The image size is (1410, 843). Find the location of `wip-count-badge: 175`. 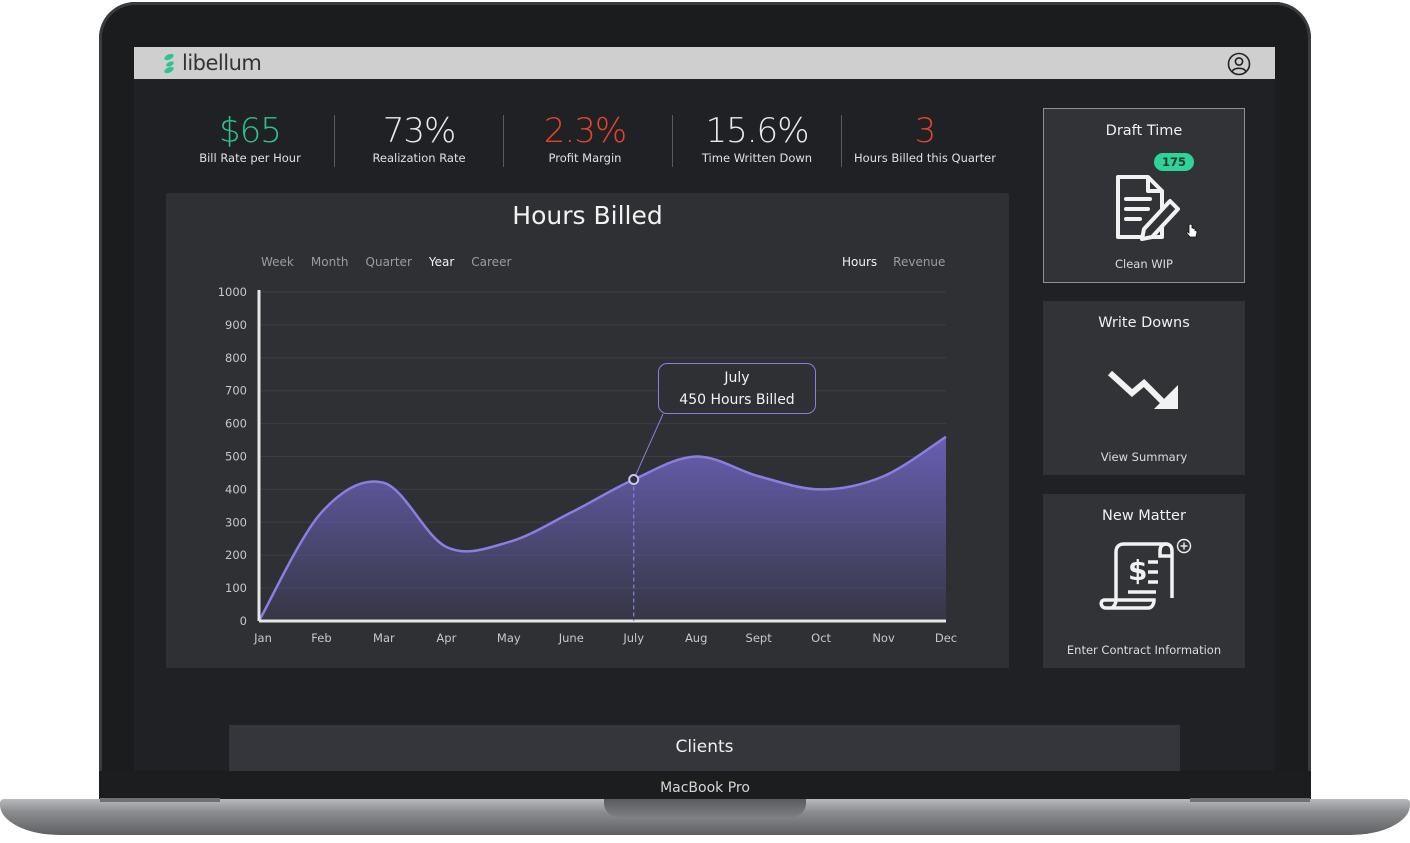

wip-count-badge: 175 is located at coordinates (1174, 162).